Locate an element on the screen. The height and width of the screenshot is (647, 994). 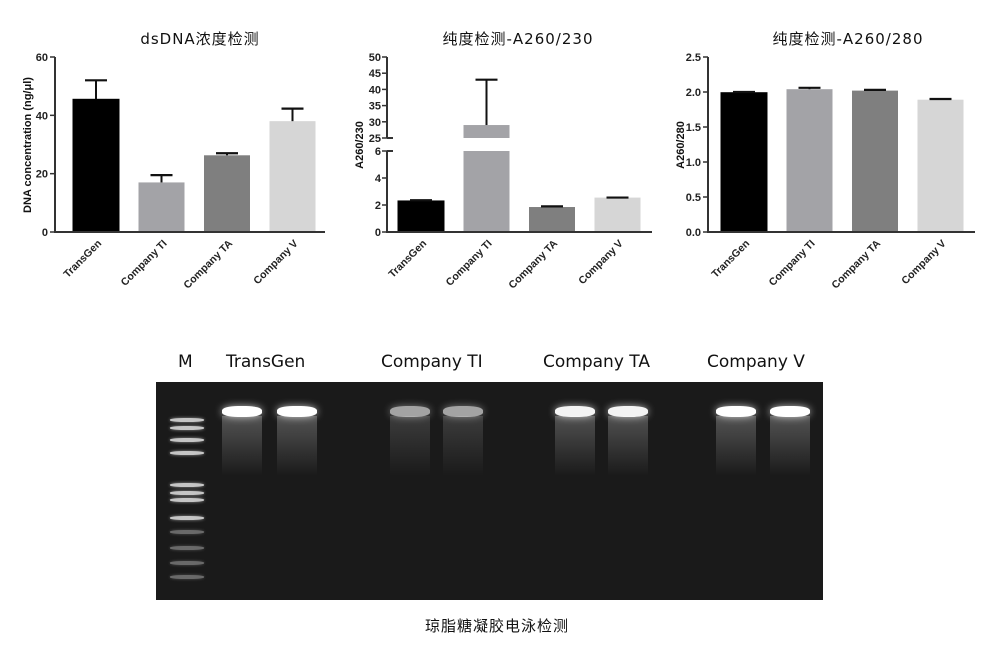
gel-label-marker: M is located at coordinates (185, 362).